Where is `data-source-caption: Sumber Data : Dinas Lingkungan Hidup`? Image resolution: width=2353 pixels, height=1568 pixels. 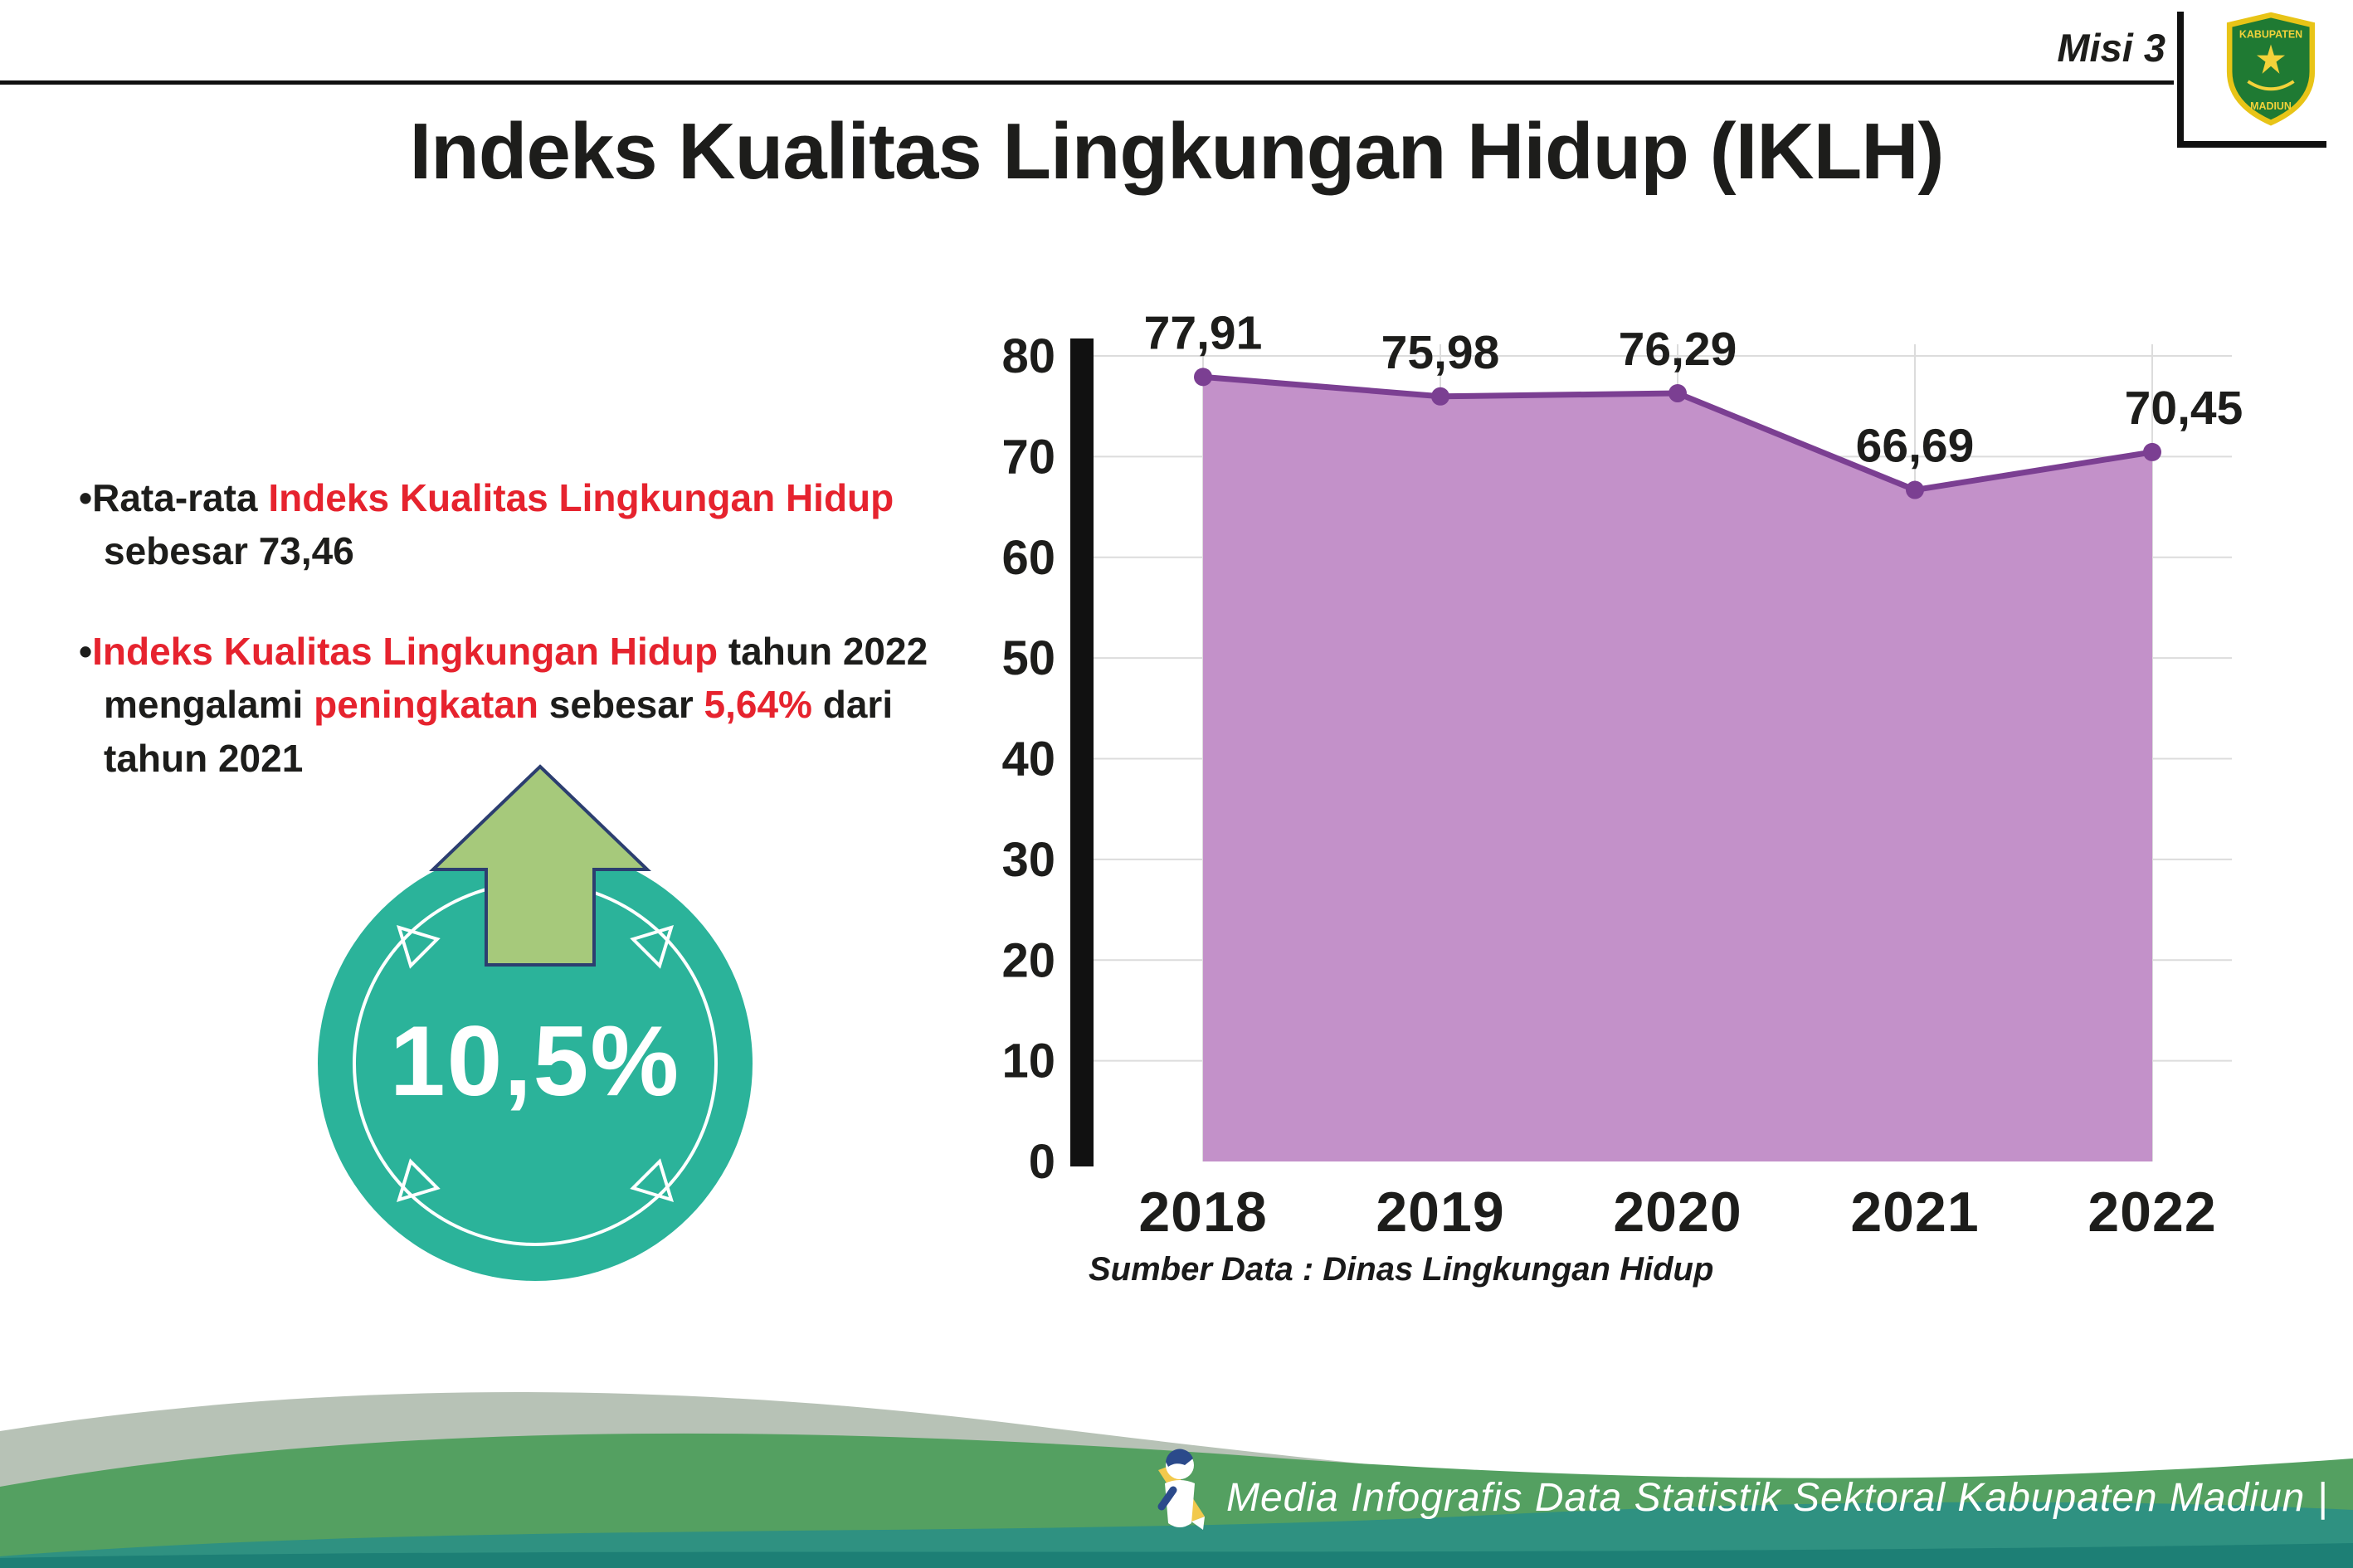
data-source-caption: Sumber Data : Dinas Lingkungan Hidup is located at coordinates (1401, 1269).